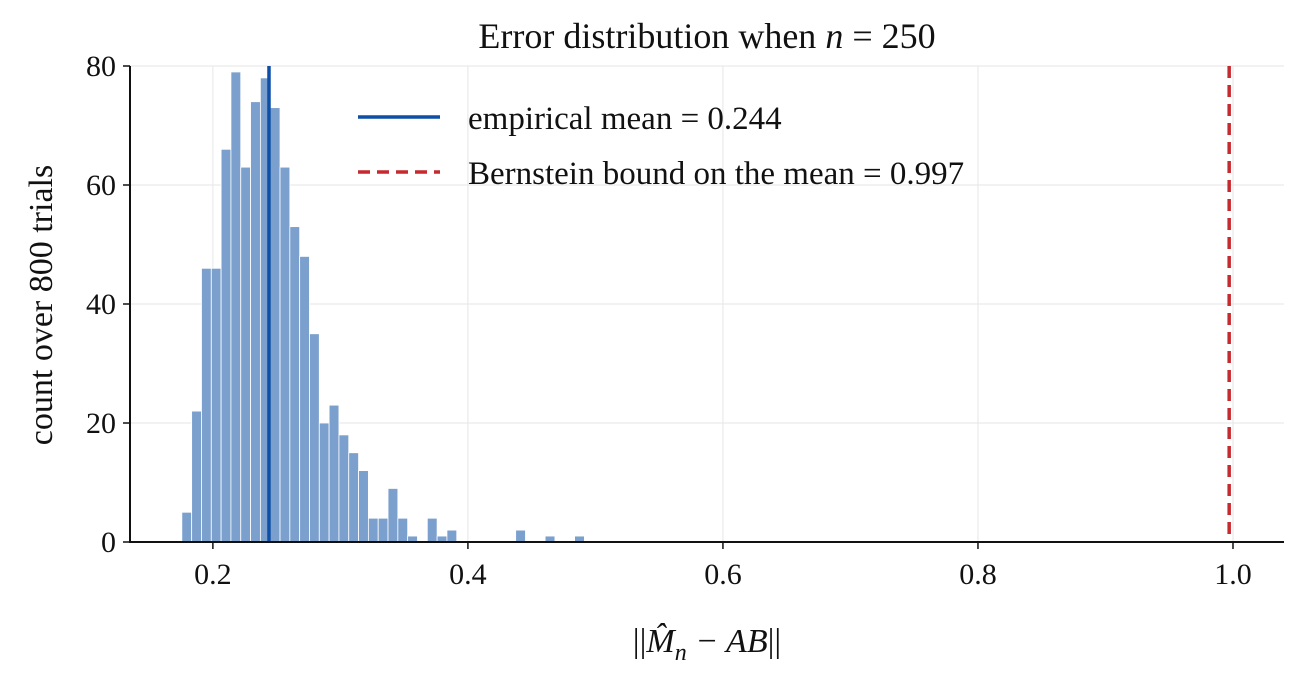  What do you see at coordinates (101, 304) in the screenshot?
I see `y-tick-label: 40` at bounding box center [101, 304].